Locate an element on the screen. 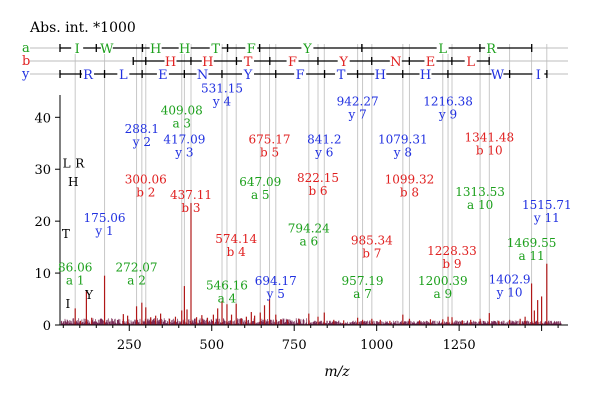 This screenshot has width=600, height=405. ladder-residue-y: F is located at coordinates (300, 75).